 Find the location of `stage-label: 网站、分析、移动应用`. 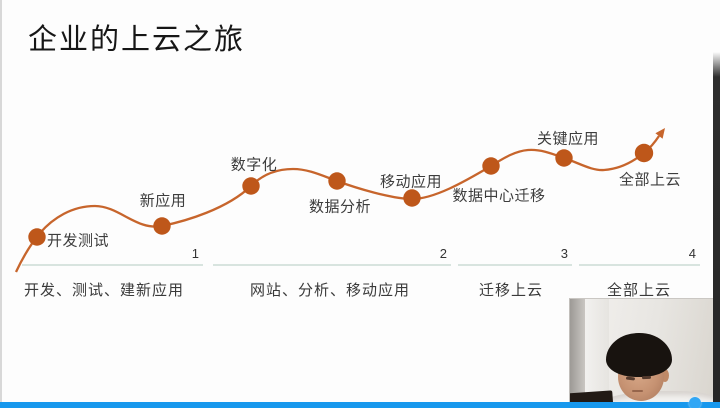

stage-label: 网站、分析、移动应用 is located at coordinates (330, 290).